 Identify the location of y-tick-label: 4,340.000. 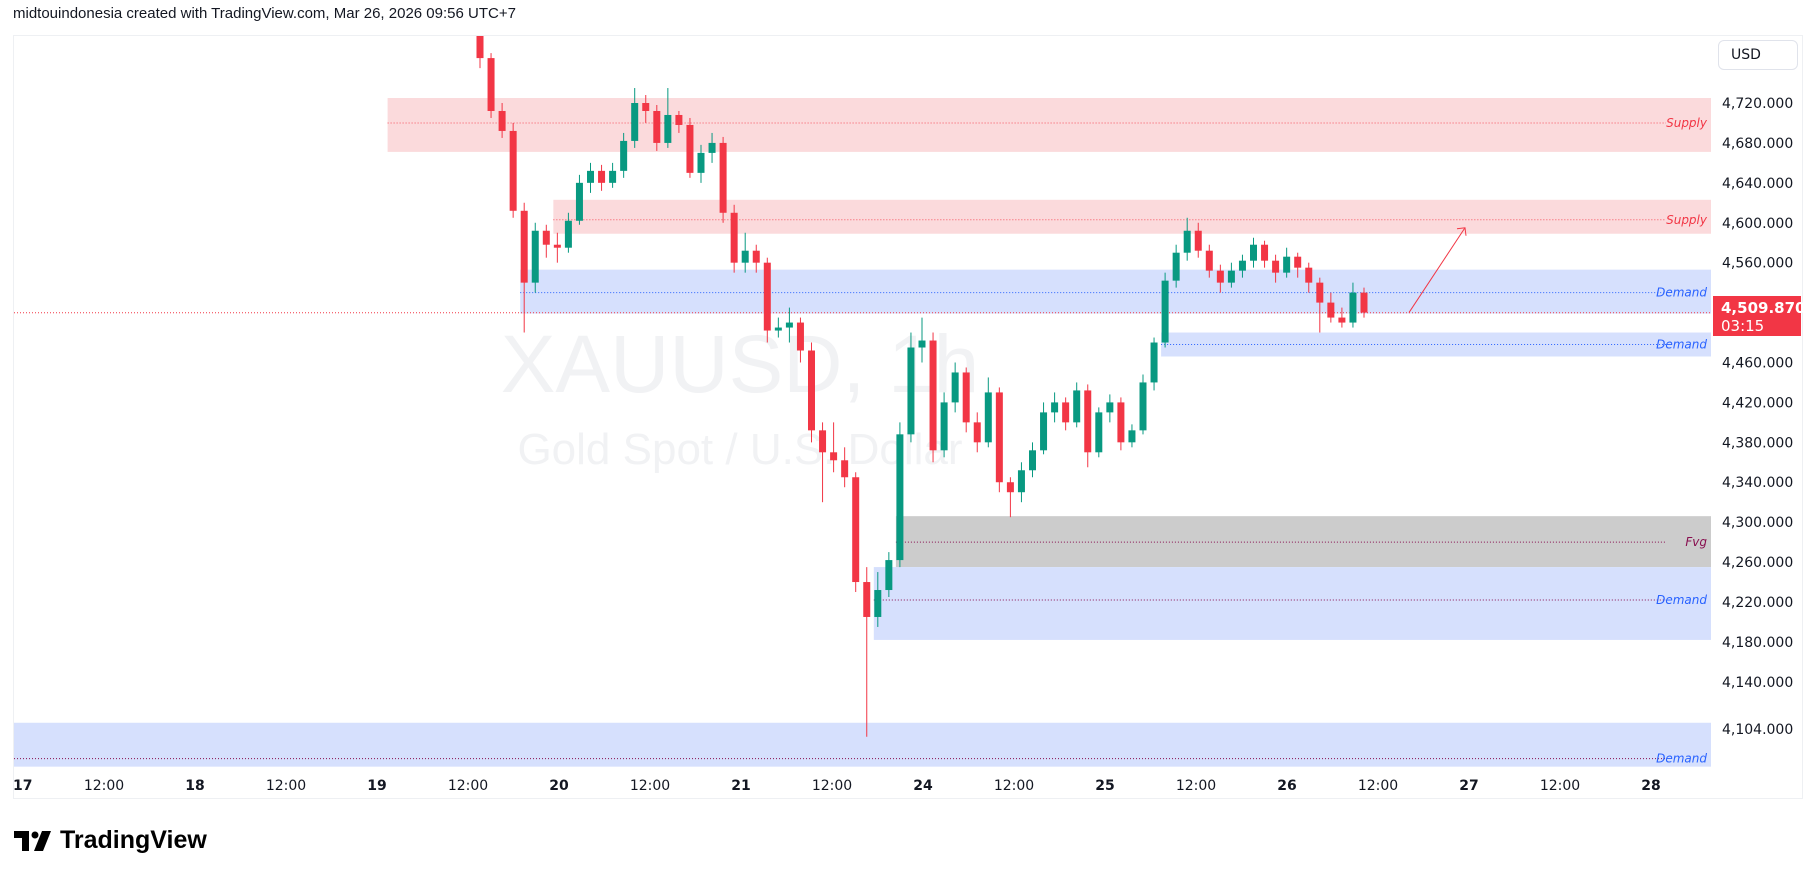
(1757, 483).